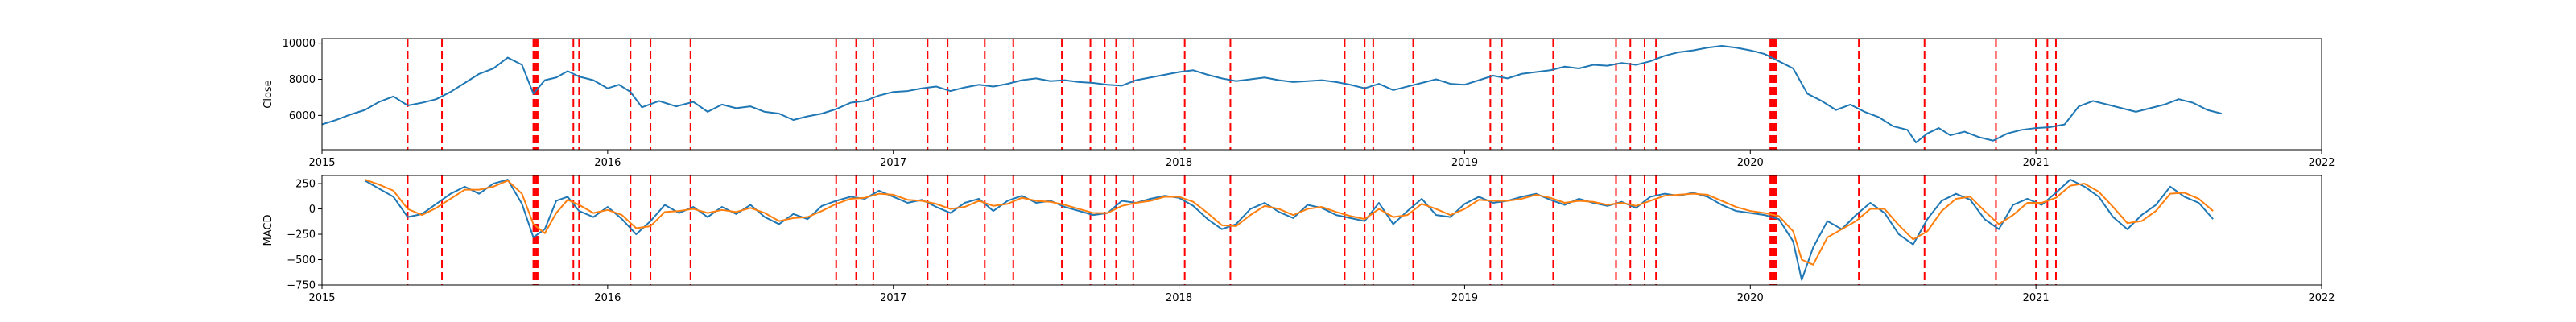  Describe the element at coordinates (305, 185) in the screenshot. I see `macd-y-tick-label-0: 250` at that location.